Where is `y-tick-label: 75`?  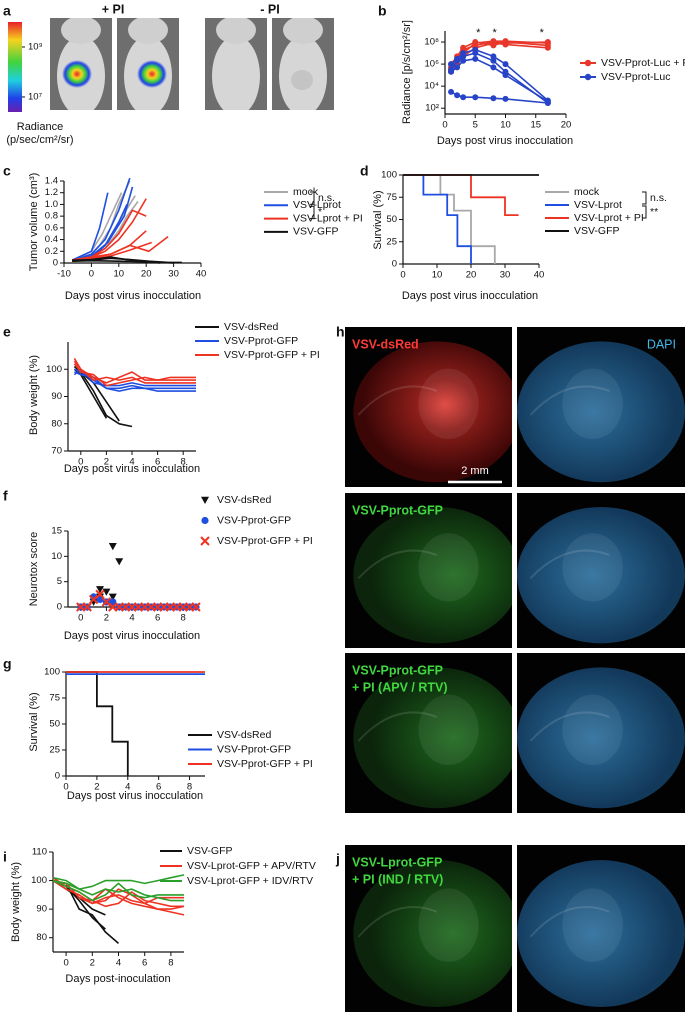 y-tick-label: 75 is located at coordinates (391, 197).